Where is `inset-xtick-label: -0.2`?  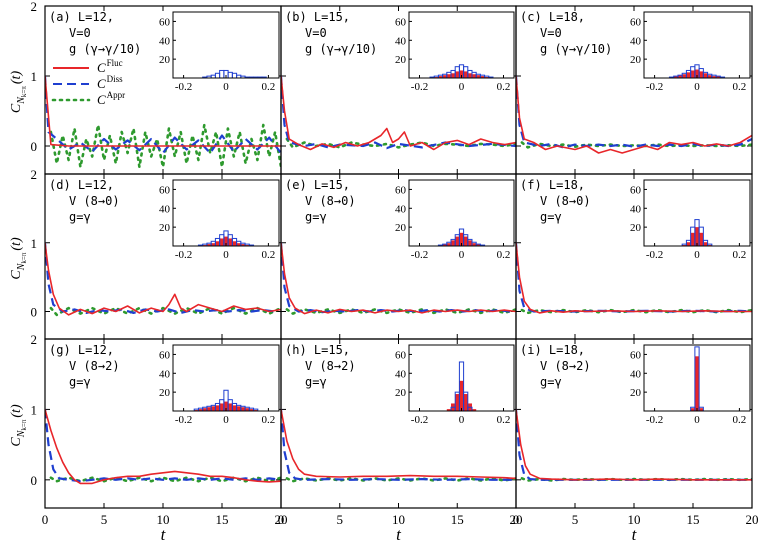 inset-xtick-label: -0.2 is located at coordinates (419, 87).